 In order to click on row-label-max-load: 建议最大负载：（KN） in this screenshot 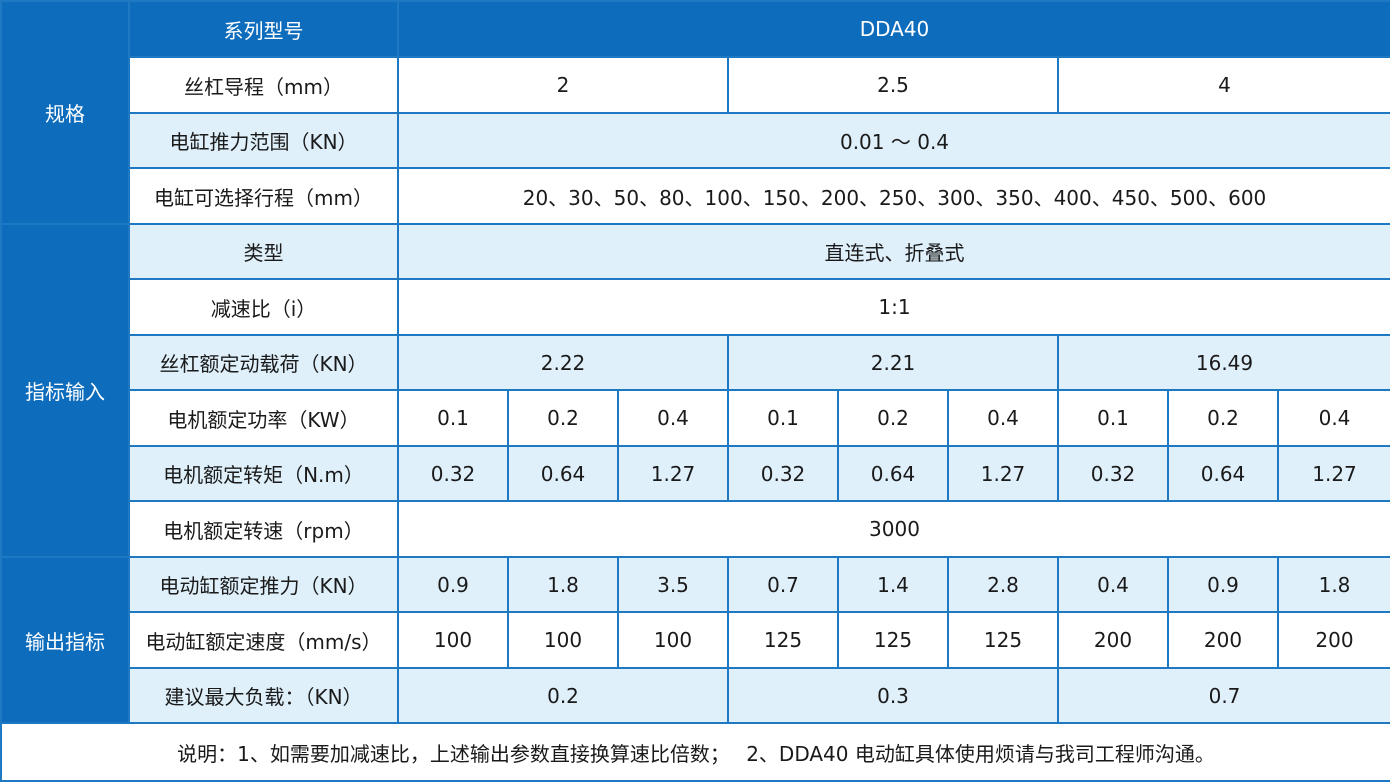, I will do `click(263, 695)`.